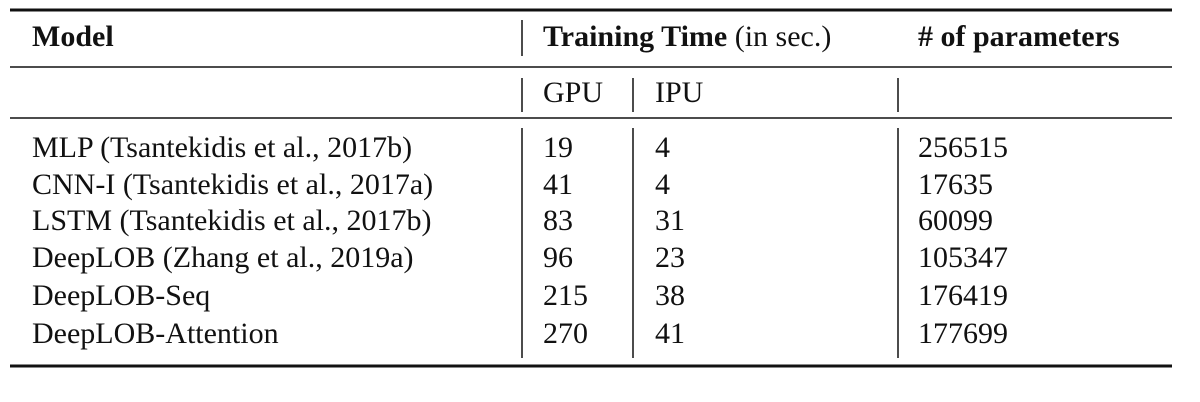 Image resolution: width=1200 pixels, height=402 pixels. What do you see at coordinates (558, 257) in the screenshot?
I see `table-cell: 96` at bounding box center [558, 257].